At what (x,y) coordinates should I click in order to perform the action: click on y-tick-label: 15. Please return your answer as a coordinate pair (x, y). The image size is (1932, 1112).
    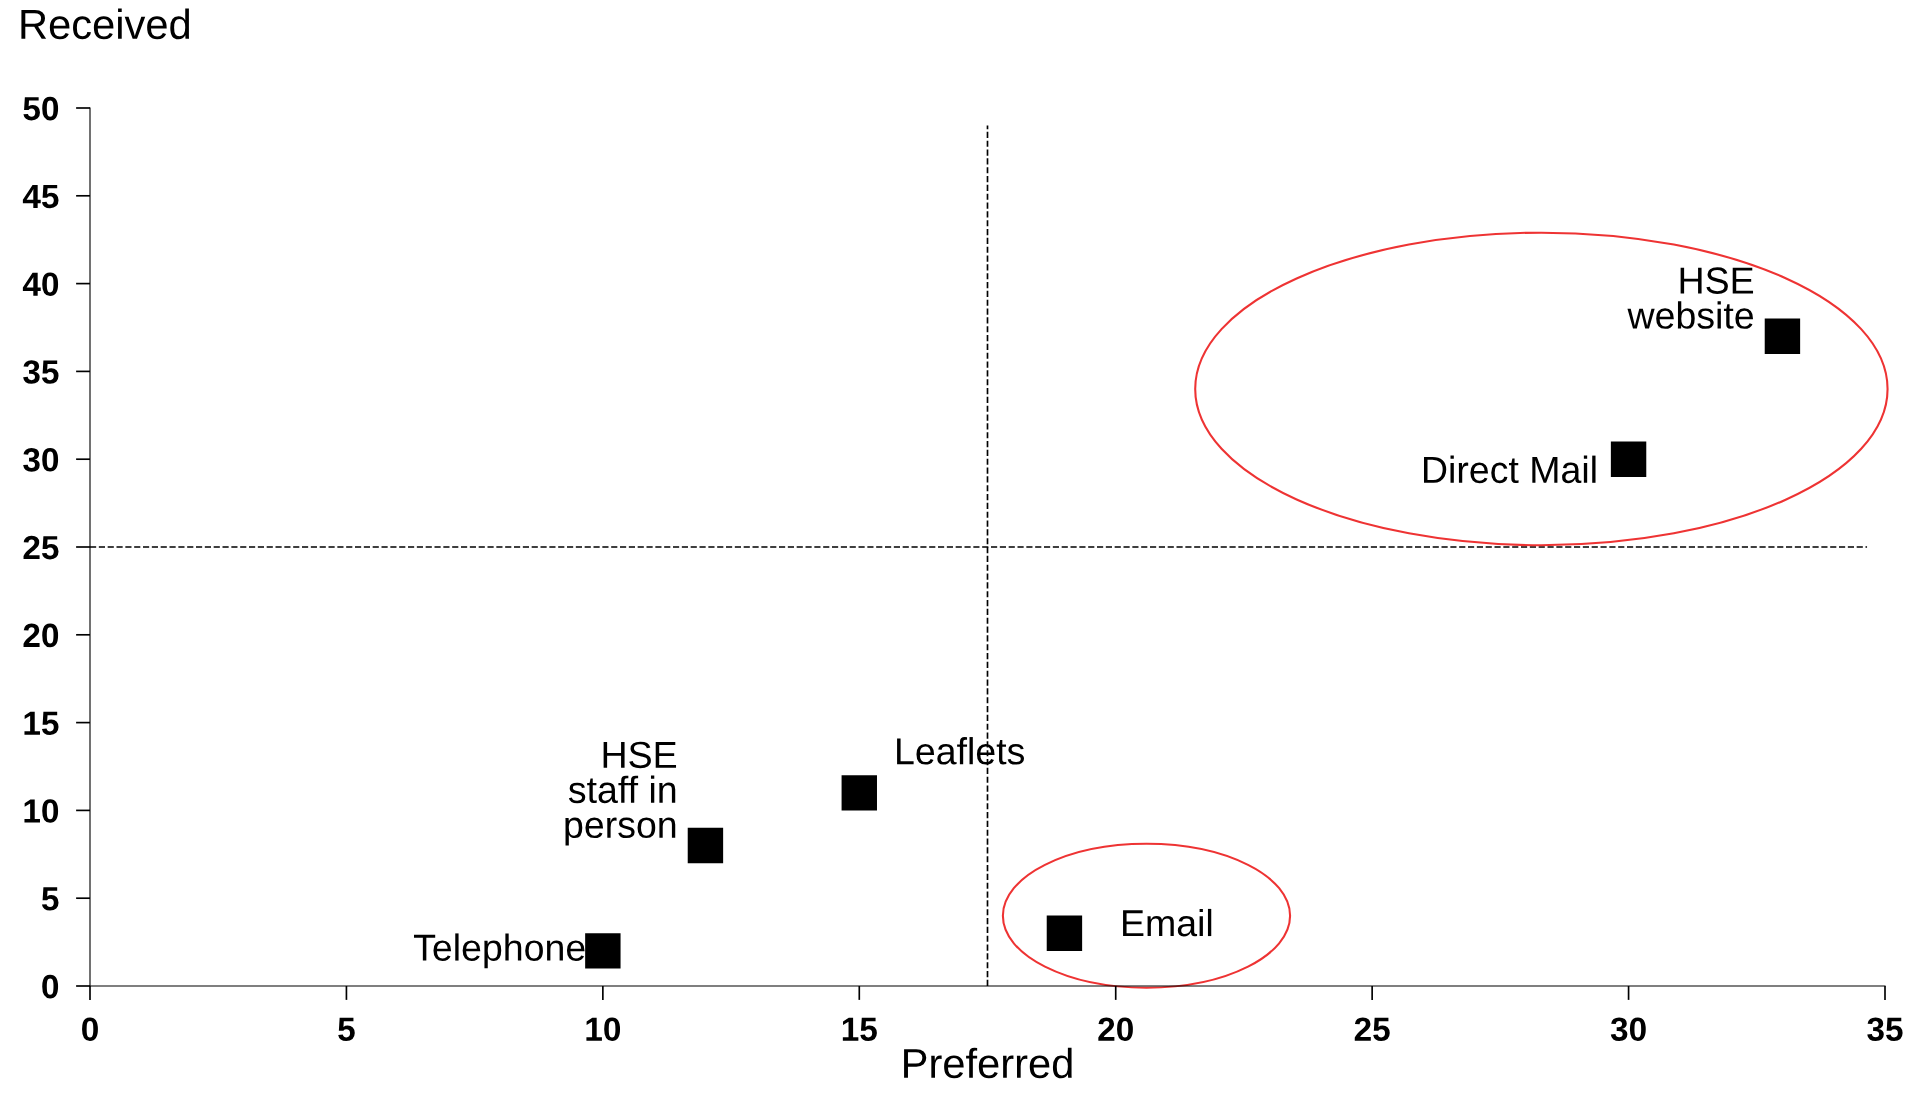
    Looking at the image, I should click on (41, 723).